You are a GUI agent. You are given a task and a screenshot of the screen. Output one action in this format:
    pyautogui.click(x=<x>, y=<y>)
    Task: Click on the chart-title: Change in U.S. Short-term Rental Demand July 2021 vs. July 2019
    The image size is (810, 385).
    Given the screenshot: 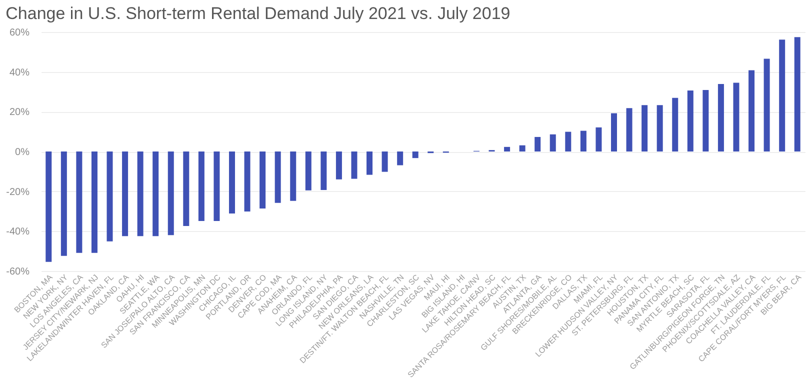 What is the action you would take?
    pyautogui.click(x=258, y=13)
    